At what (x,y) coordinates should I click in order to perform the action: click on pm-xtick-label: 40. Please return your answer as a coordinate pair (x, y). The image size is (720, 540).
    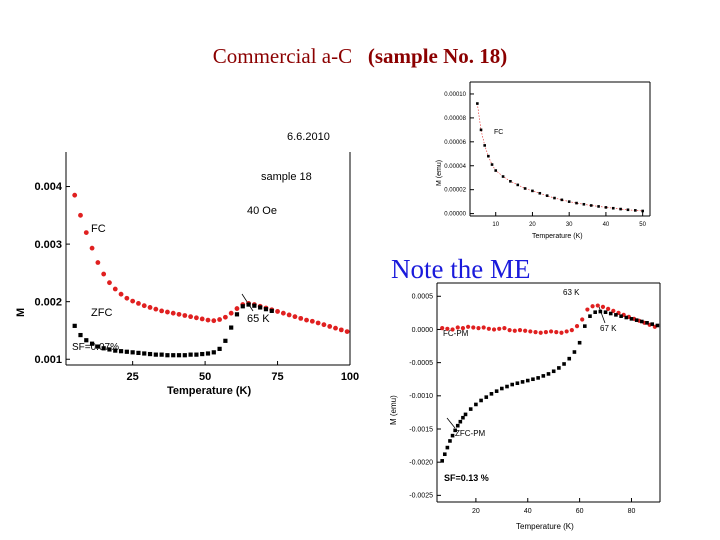
    Looking at the image, I should click on (528, 511).